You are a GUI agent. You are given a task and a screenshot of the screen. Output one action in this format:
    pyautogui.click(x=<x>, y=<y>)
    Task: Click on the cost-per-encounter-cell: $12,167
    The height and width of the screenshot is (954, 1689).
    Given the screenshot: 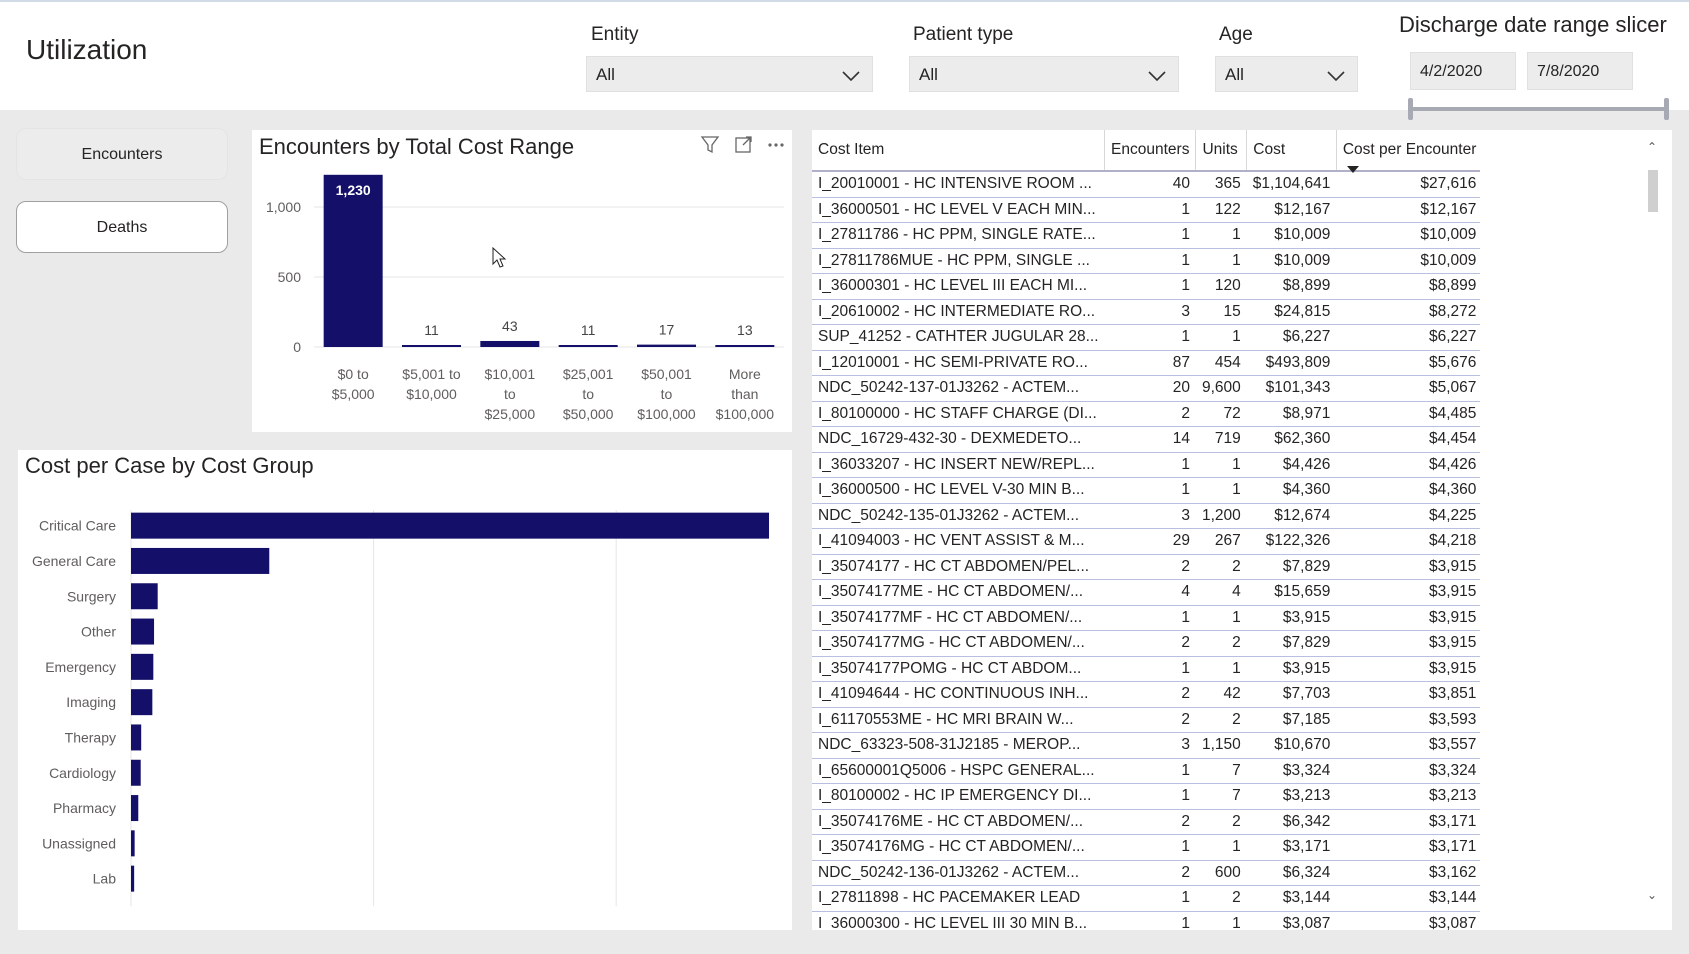 What is the action you would take?
    pyautogui.click(x=1408, y=210)
    